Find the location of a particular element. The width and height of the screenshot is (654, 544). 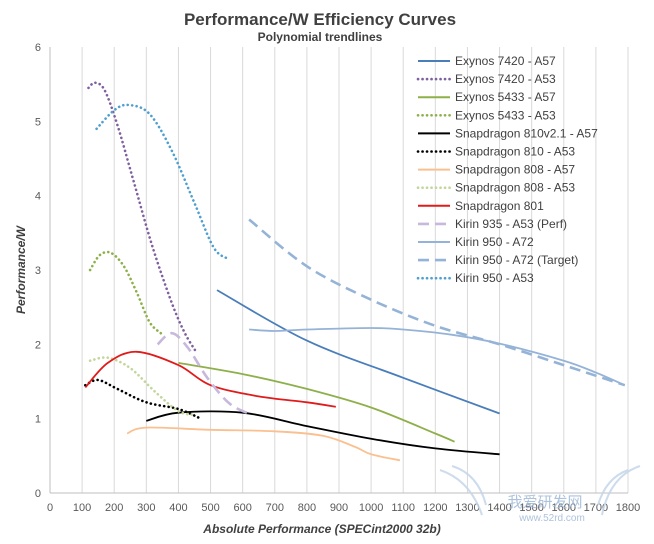

legend-label-snapdragon-810-a53: Snapdragon 810 - A53 is located at coordinates (515, 152).